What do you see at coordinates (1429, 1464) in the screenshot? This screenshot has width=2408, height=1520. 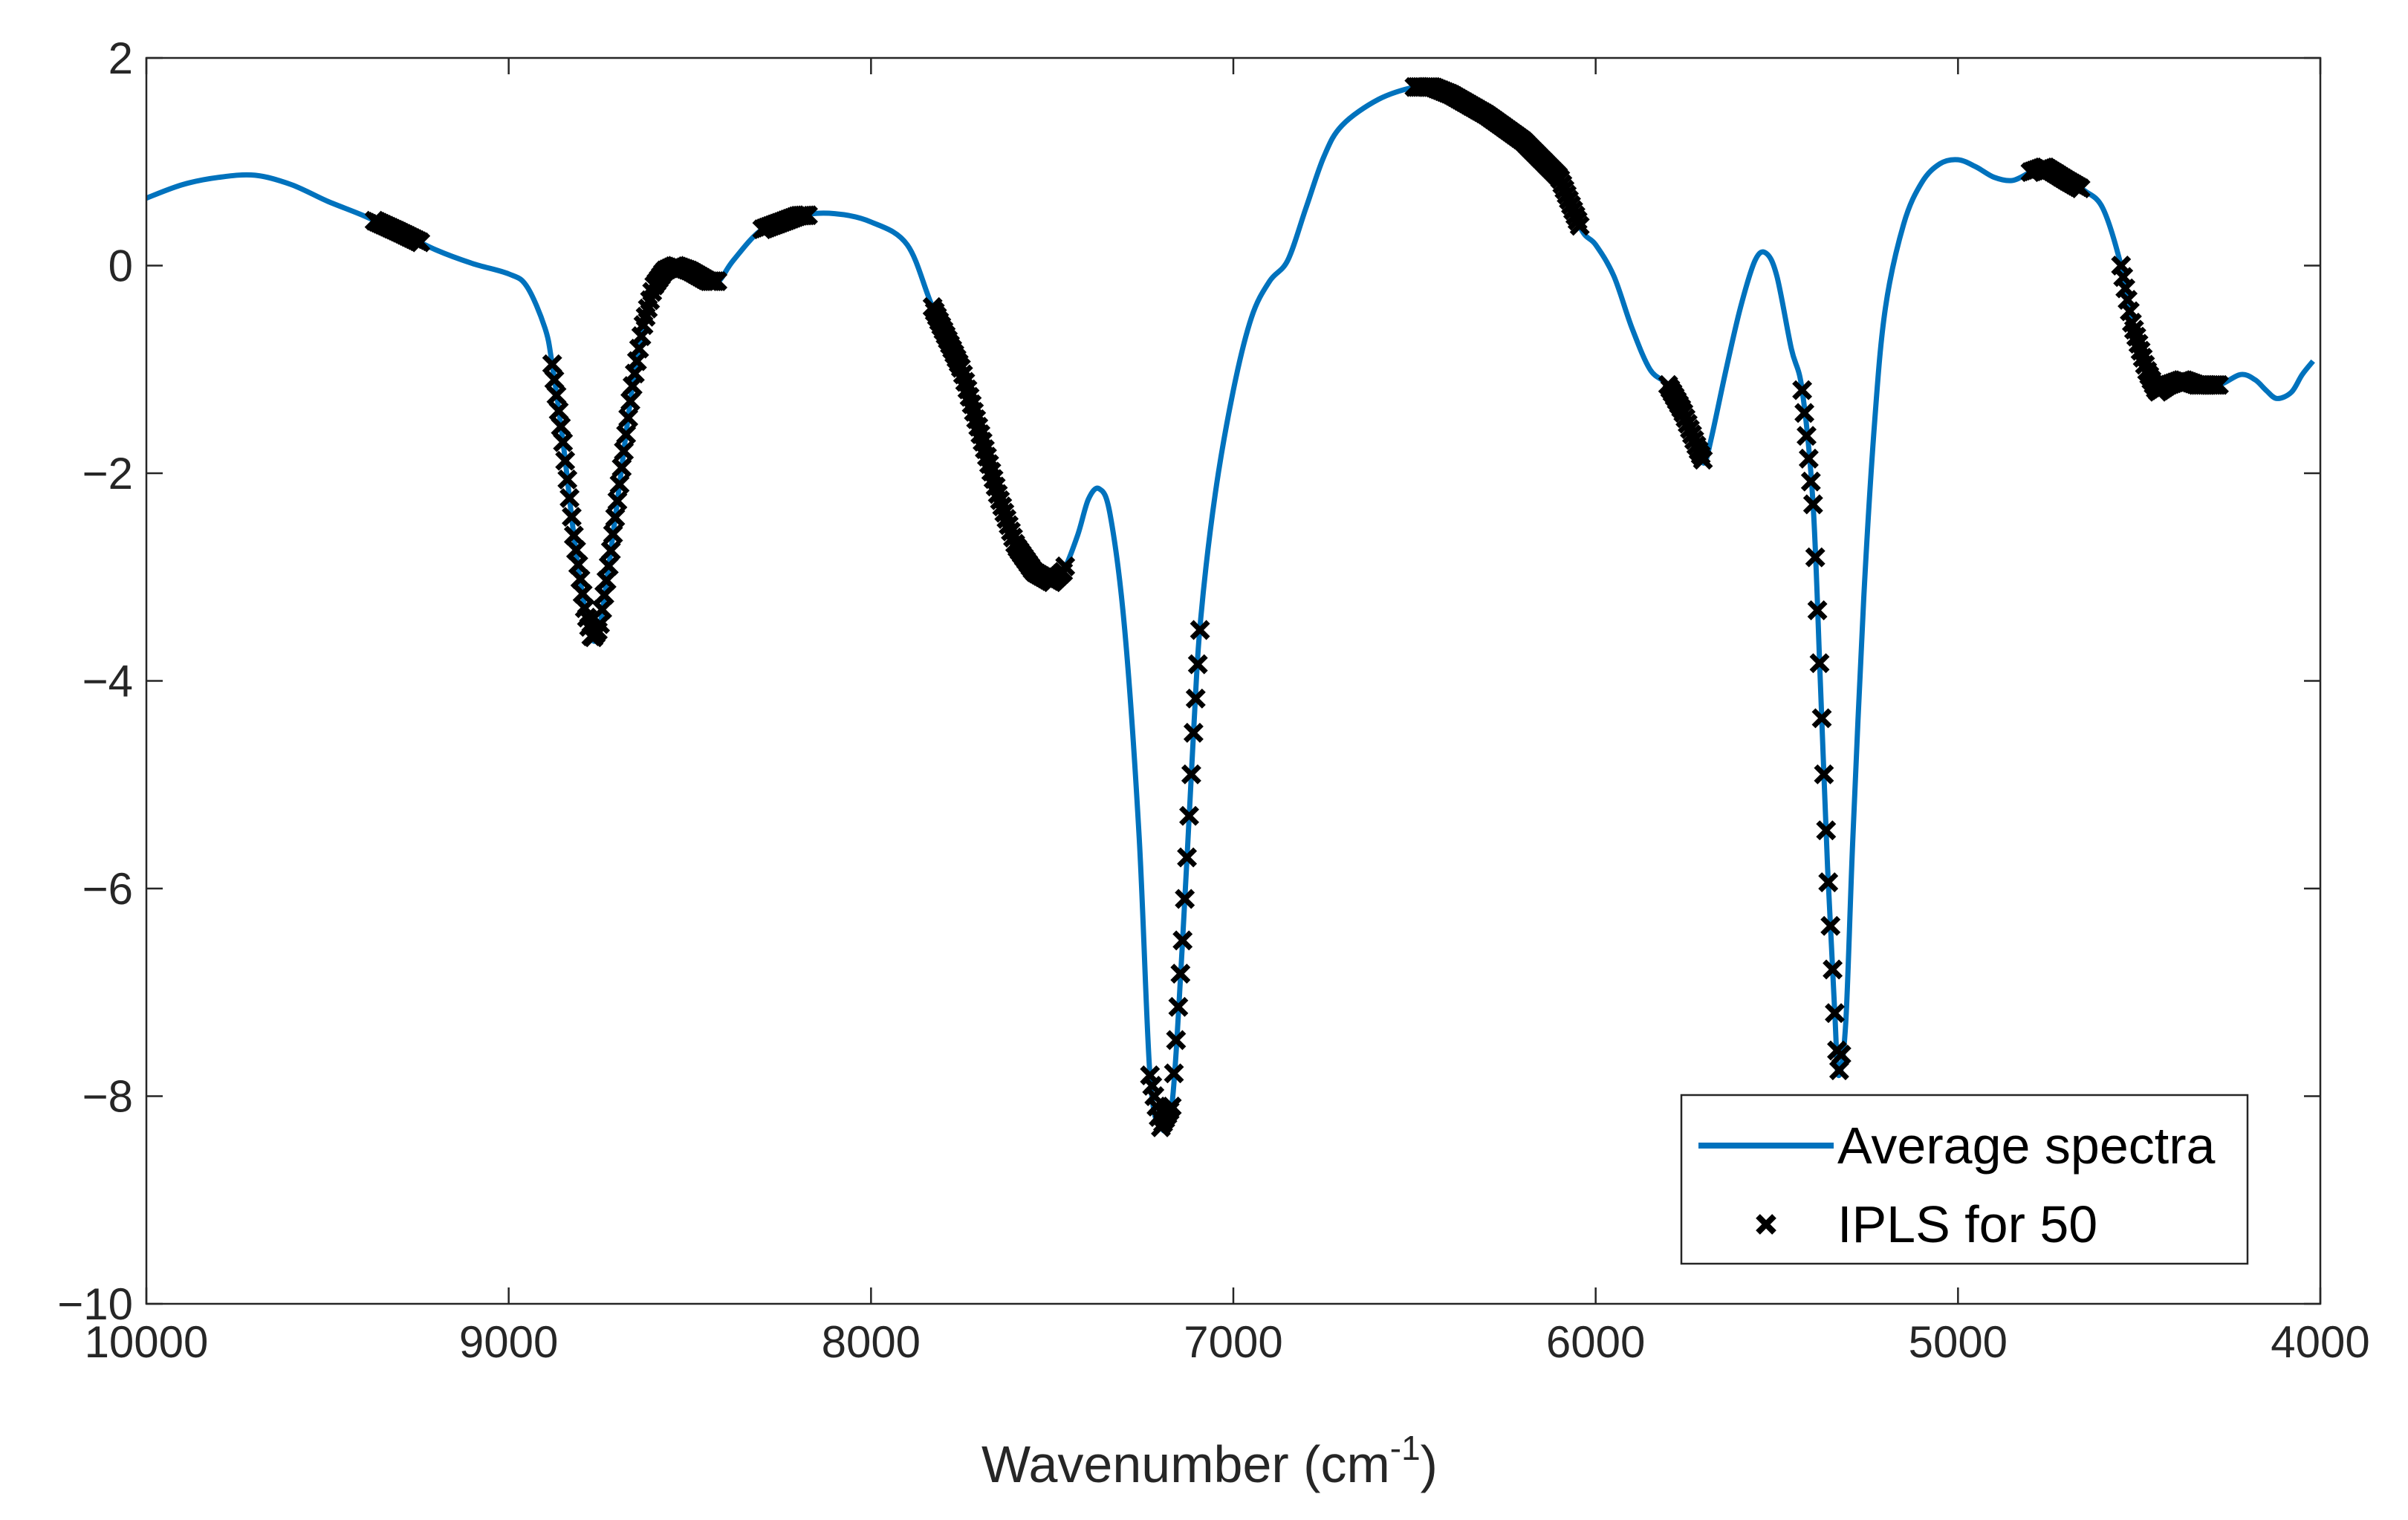 I see `x-axis-title-close: )` at bounding box center [1429, 1464].